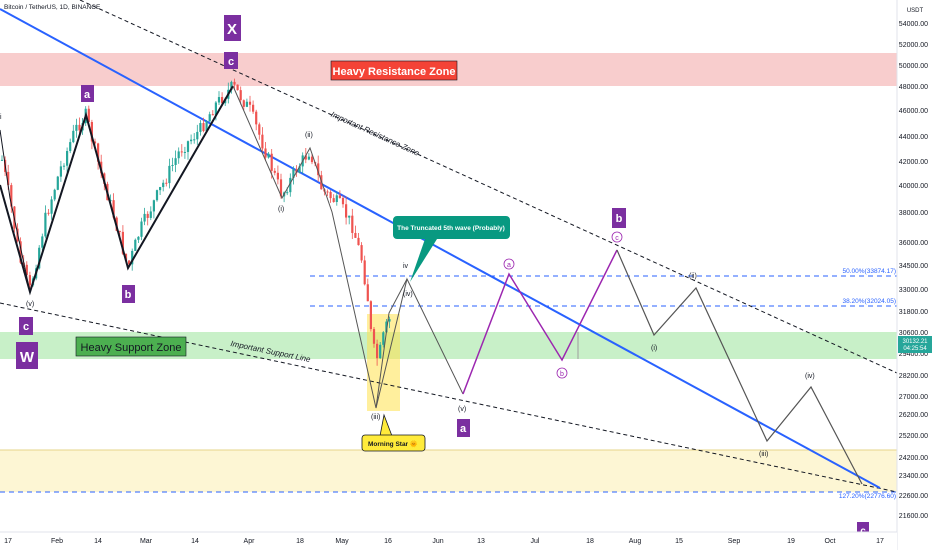 The width and height of the screenshot is (932, 550). What do you see at coordinates (619, 218) in the screenshot?
I see `badge-b-right: b` at bounding box center [619, 218].